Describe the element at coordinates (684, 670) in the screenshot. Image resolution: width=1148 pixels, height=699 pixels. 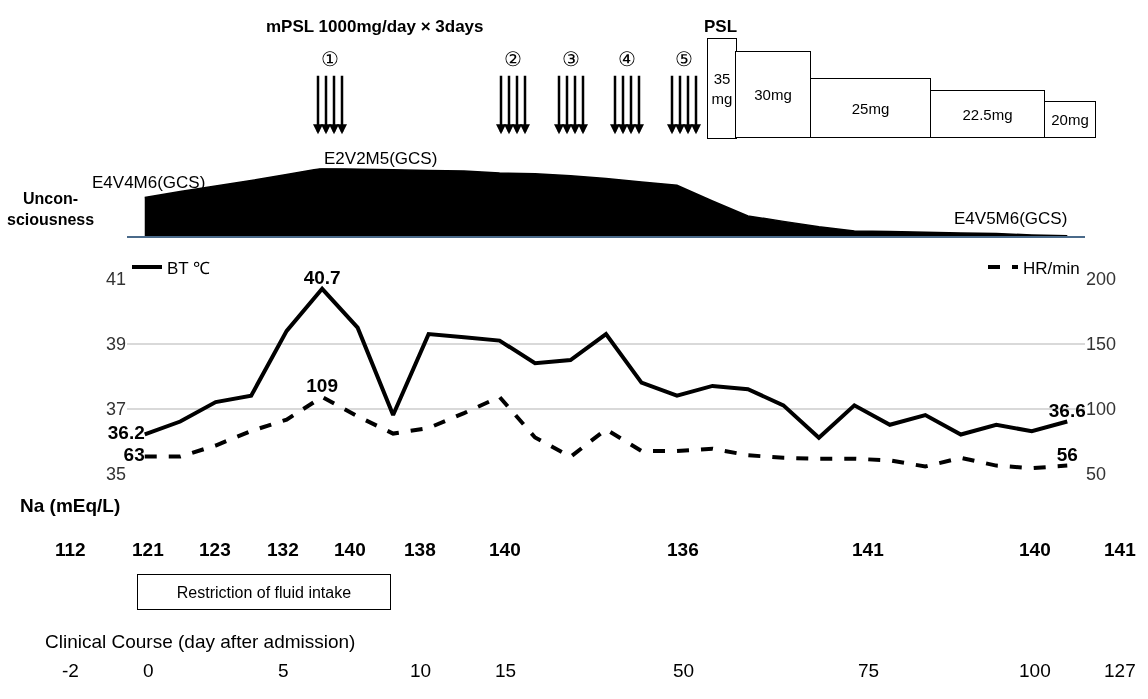
I see `text: 50` at that location.